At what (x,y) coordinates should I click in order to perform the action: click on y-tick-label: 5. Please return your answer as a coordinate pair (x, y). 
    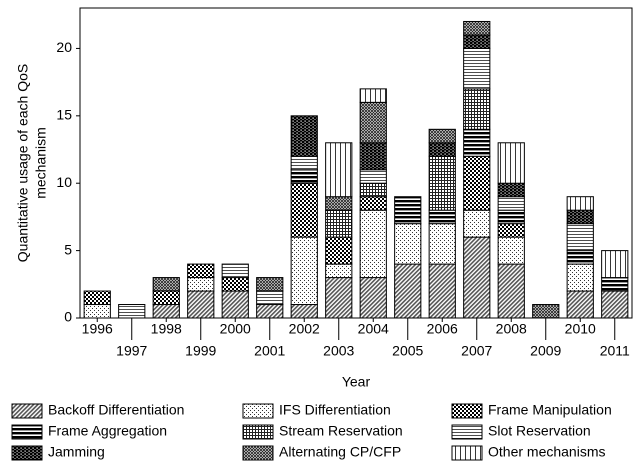
    Looking at the image, I should click on (68, 249).